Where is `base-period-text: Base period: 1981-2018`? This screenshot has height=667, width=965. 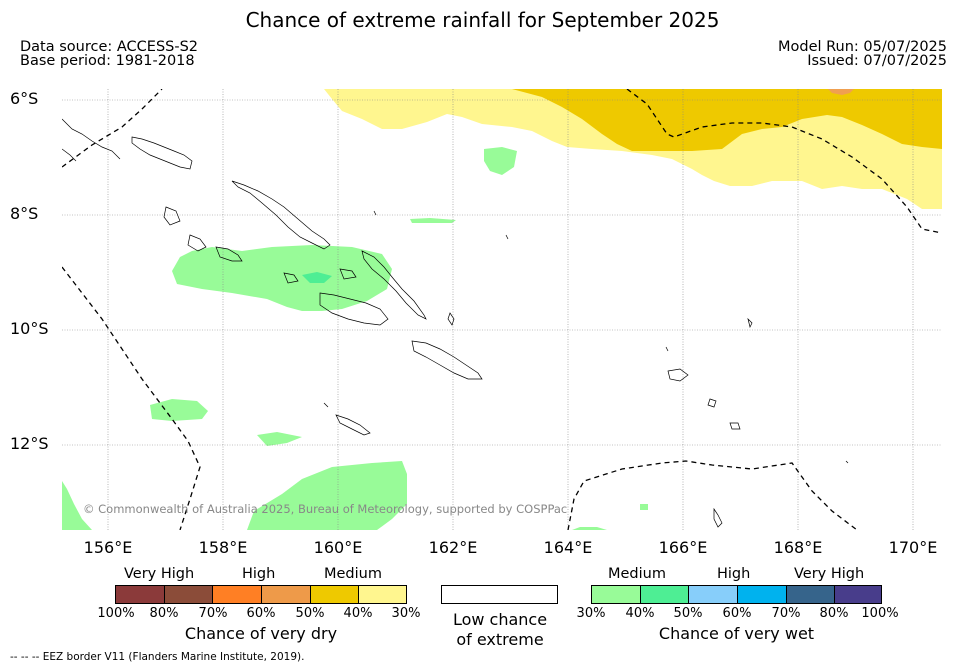 base-period-text: Base period: 1981-2018 is located at coordinates (107, 61).